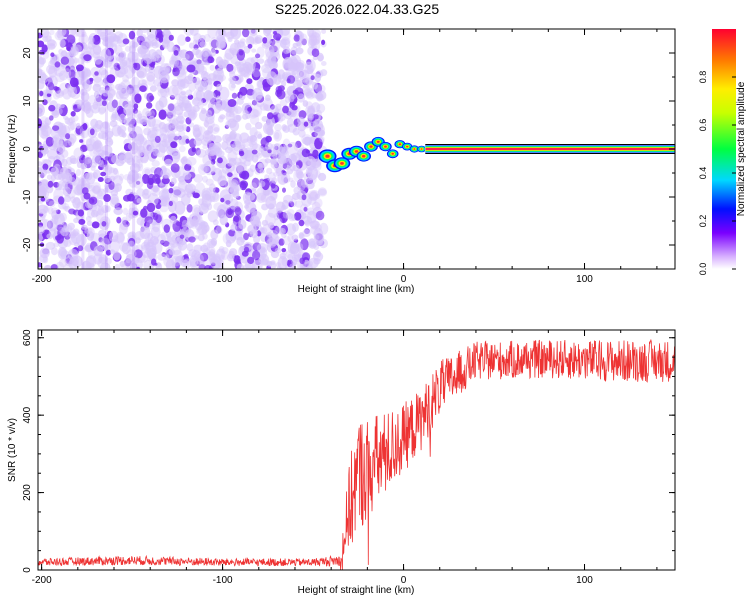 The height and width of the screenshot is (600, 750). I want to click on figure-title: S225.2026.022.04.33.G25, so click(357, 9).